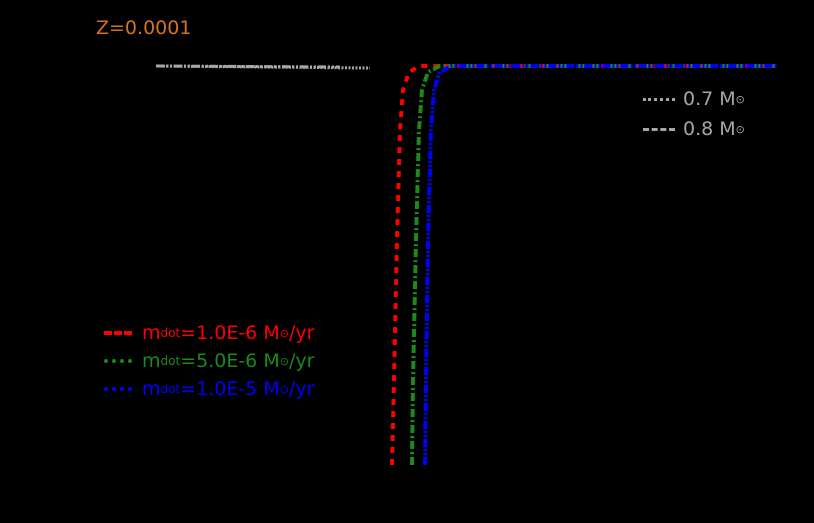 The image size is (814, 523). What do you see at coordinates (248, 66) in the screenshot?
I see `series-0-8-msun` at bounding box center [248, 66].